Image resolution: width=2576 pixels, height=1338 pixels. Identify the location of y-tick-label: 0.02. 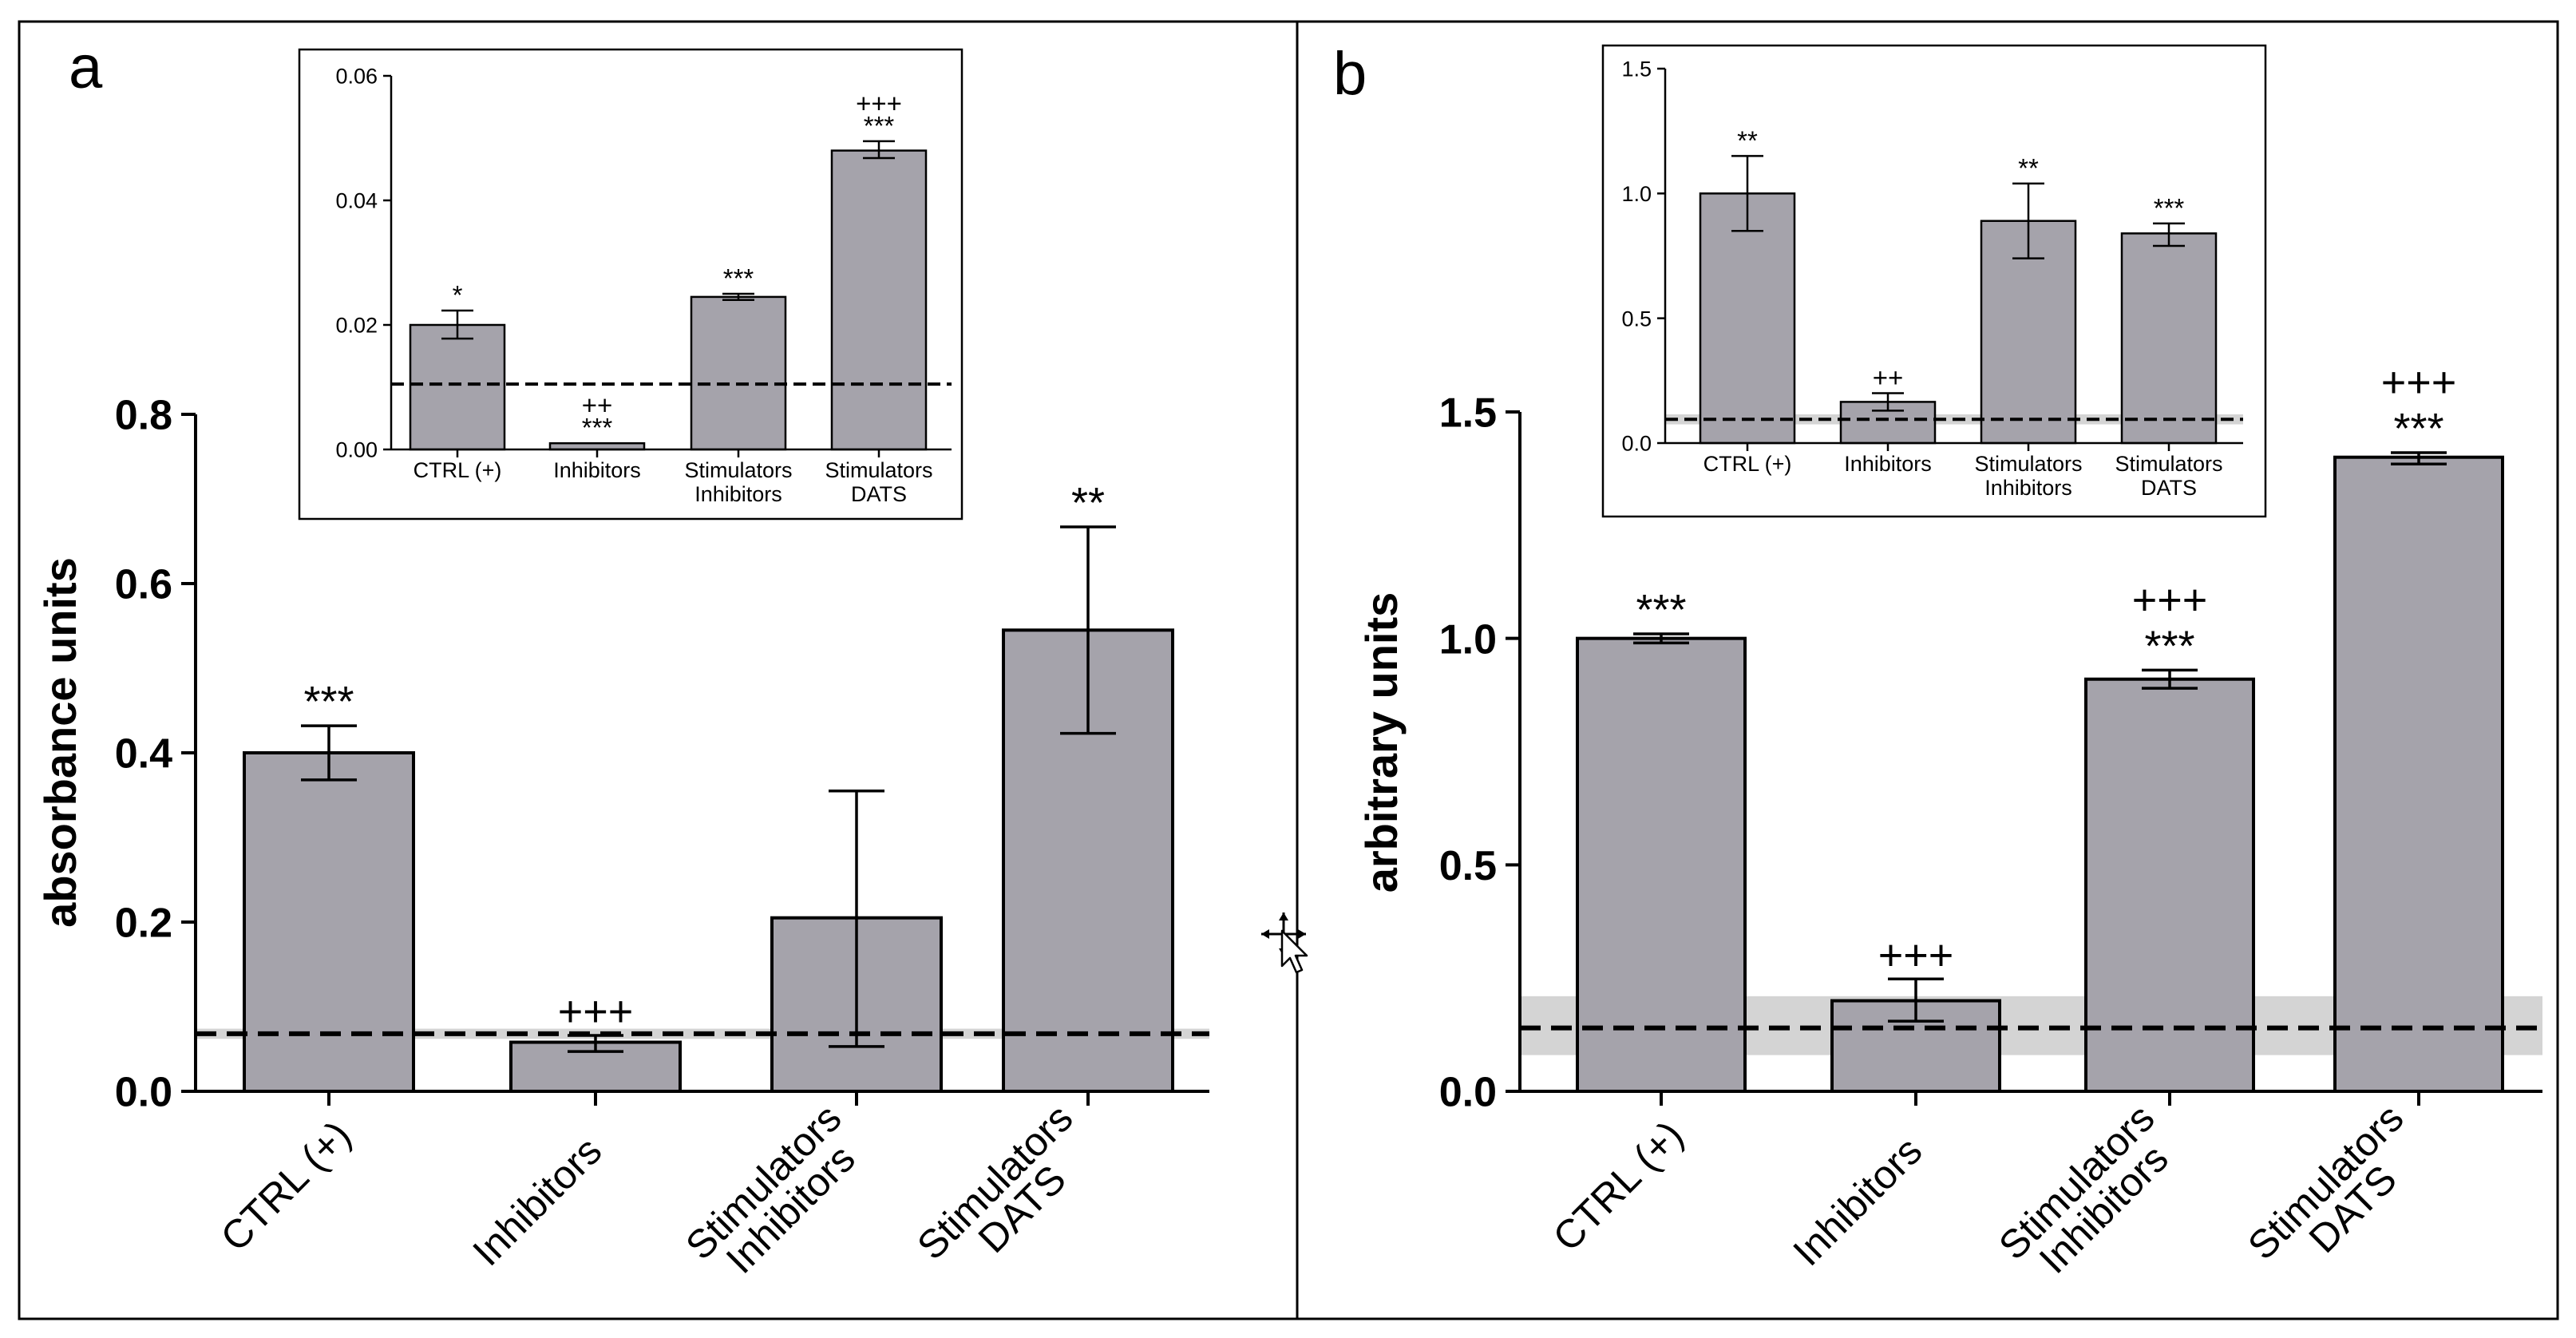
(356, 326).